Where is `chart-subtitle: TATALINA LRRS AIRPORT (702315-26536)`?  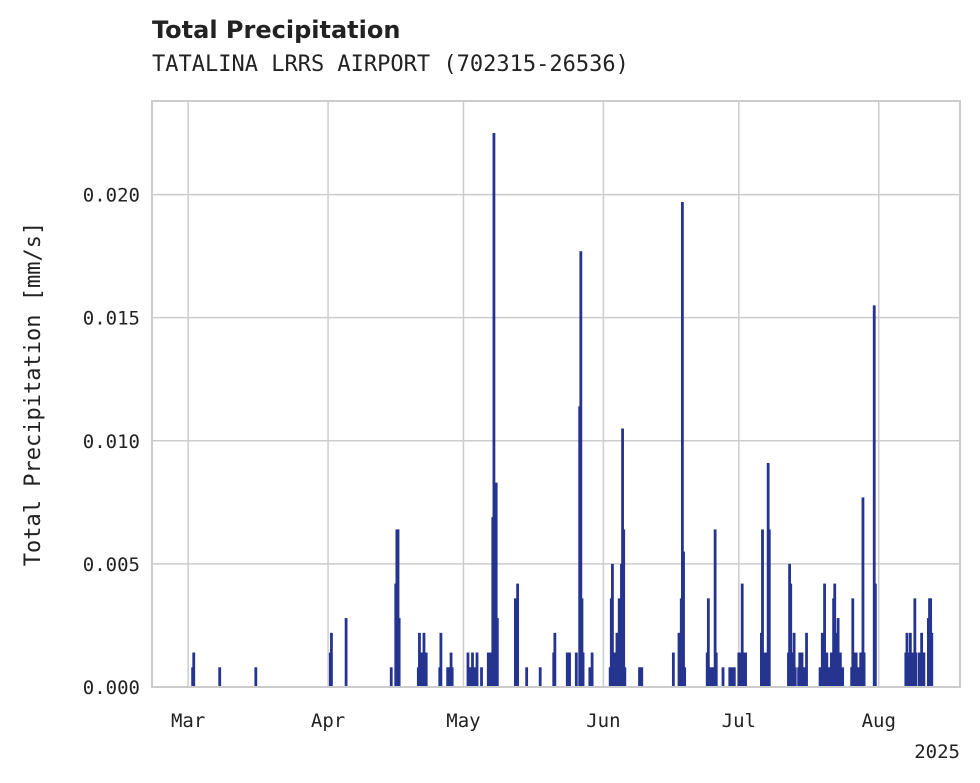
chart-subtitle: TATALINA LRRS AIRPORT (702315-26536) is located at coordinates (390, 64).